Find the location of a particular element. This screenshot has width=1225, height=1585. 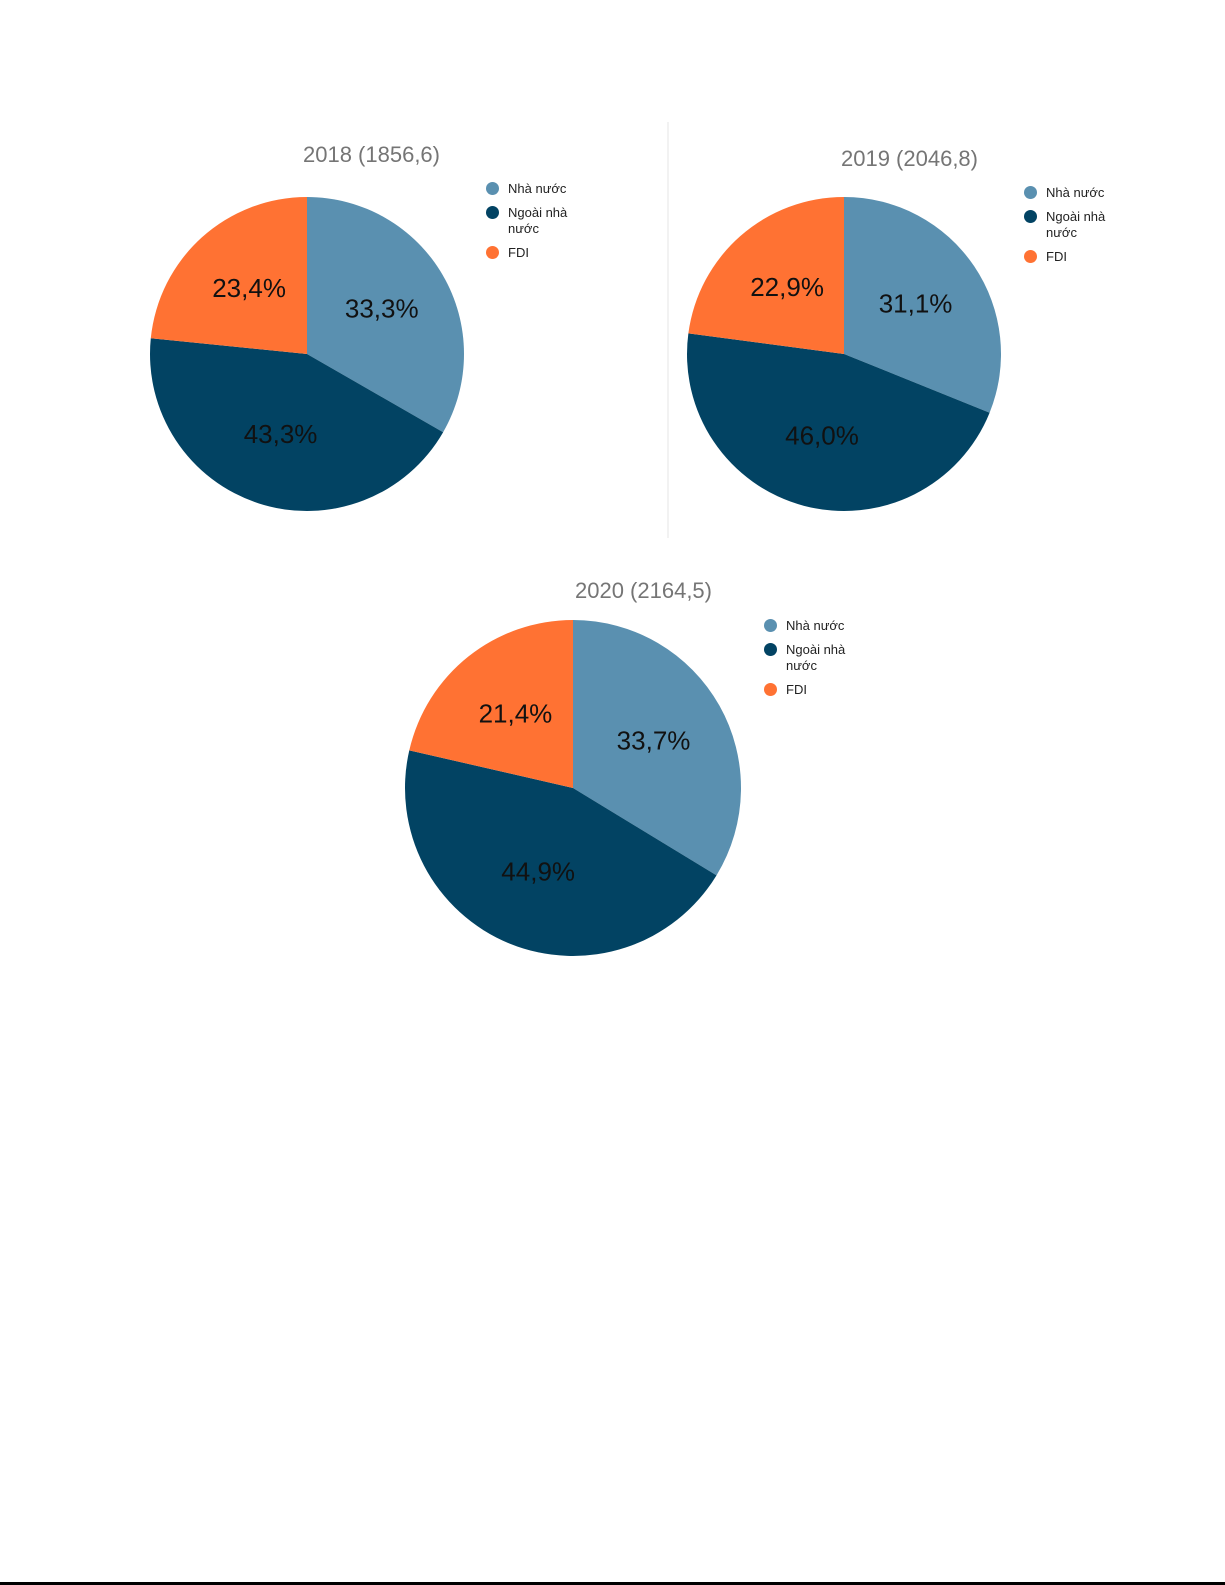

pie-plot: 33,3% 43,3% 23,4% is located at coordinates (307, 354).